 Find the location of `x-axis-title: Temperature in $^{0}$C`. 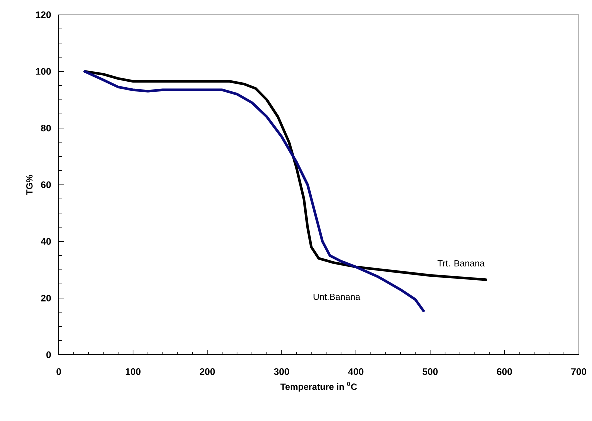

x-axis-title: Temperature in $^{0}$C is located at coordinates (319, 387).